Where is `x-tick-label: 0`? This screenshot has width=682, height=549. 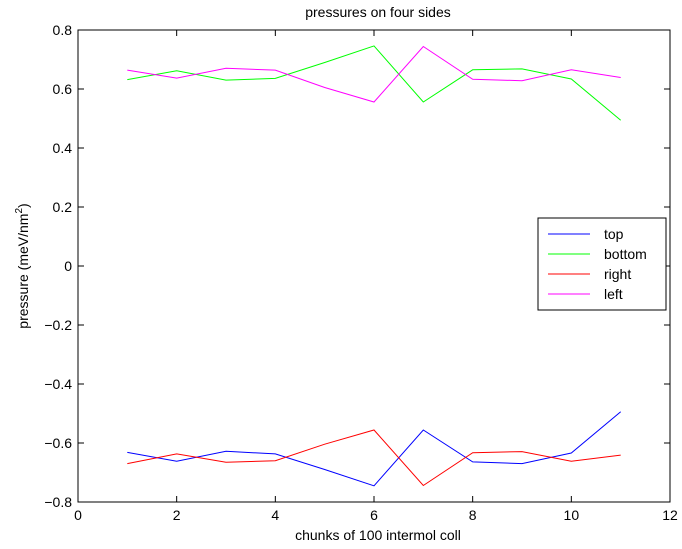
x-tick-label: 0 is located at coordinates (78, 515).